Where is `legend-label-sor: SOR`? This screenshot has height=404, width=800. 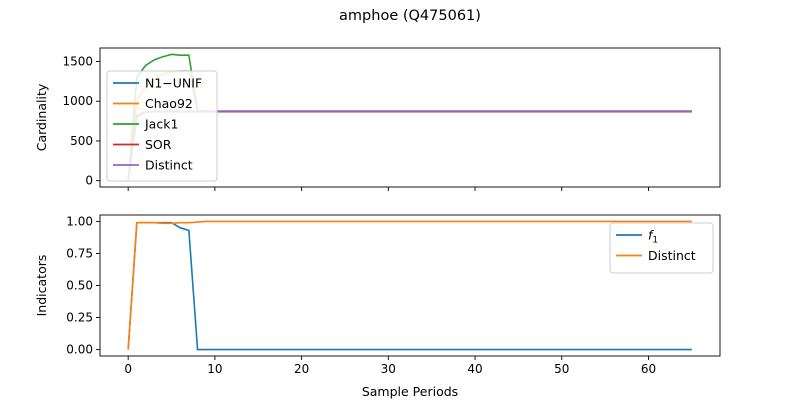 legend-label-sor: SOR is located at coordinates (158, 144).